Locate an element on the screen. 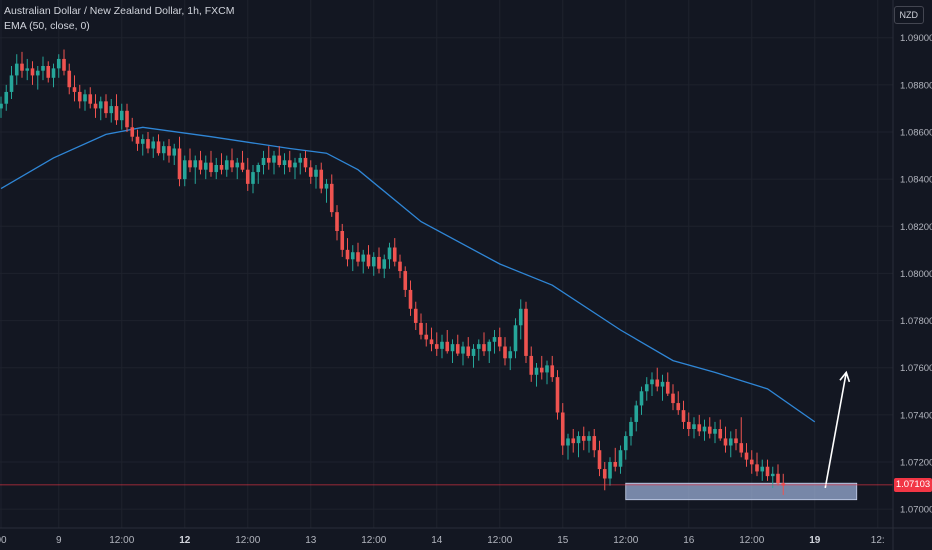 This screenshot has height=550, width=932. currency-badge: NZD is located at coordinates (908, 15).